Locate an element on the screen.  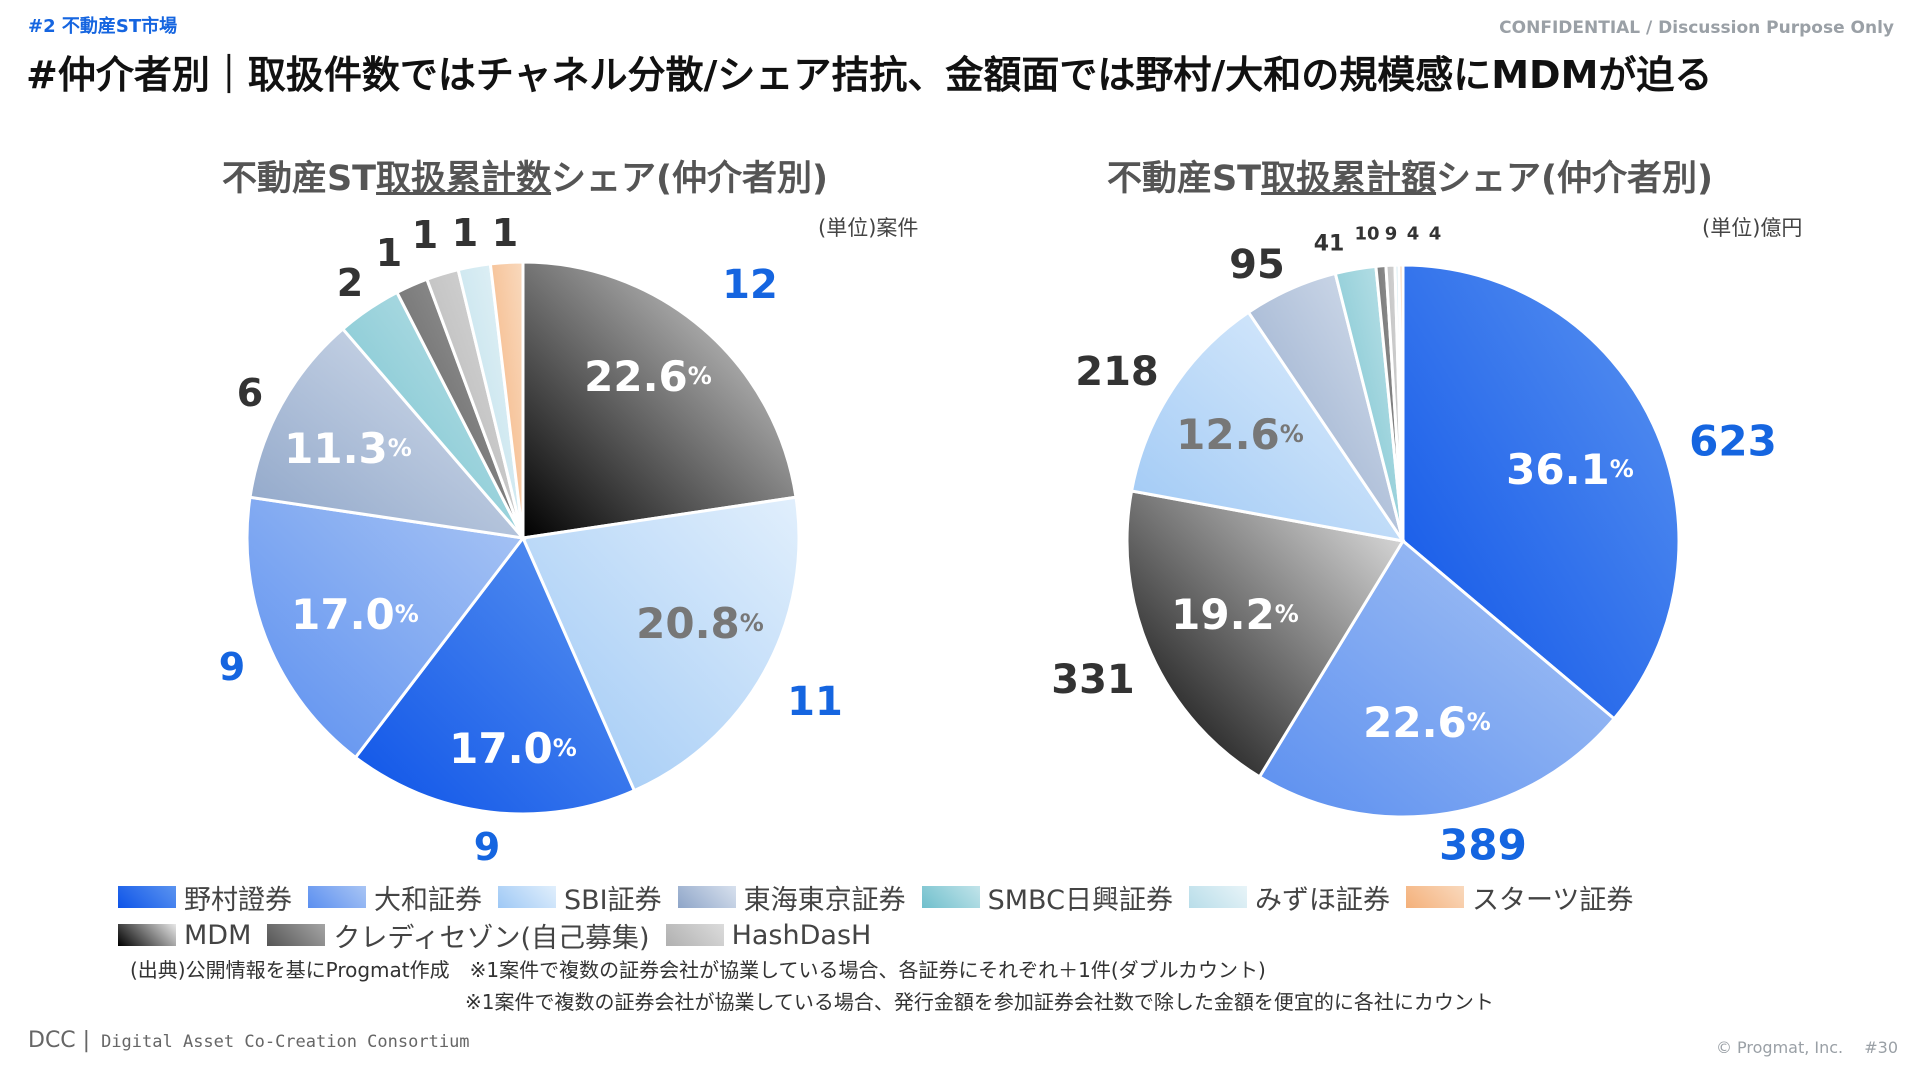
copyright: © Progmat, Inc. #30 is located at coordinates (1806, 1047).